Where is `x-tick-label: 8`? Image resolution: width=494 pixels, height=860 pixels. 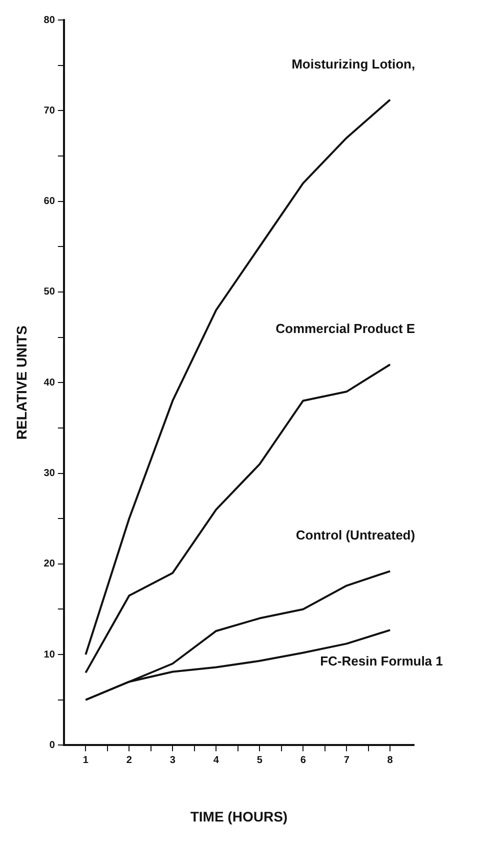 x-tick-label: 8 is located at coordinates (390, 760).